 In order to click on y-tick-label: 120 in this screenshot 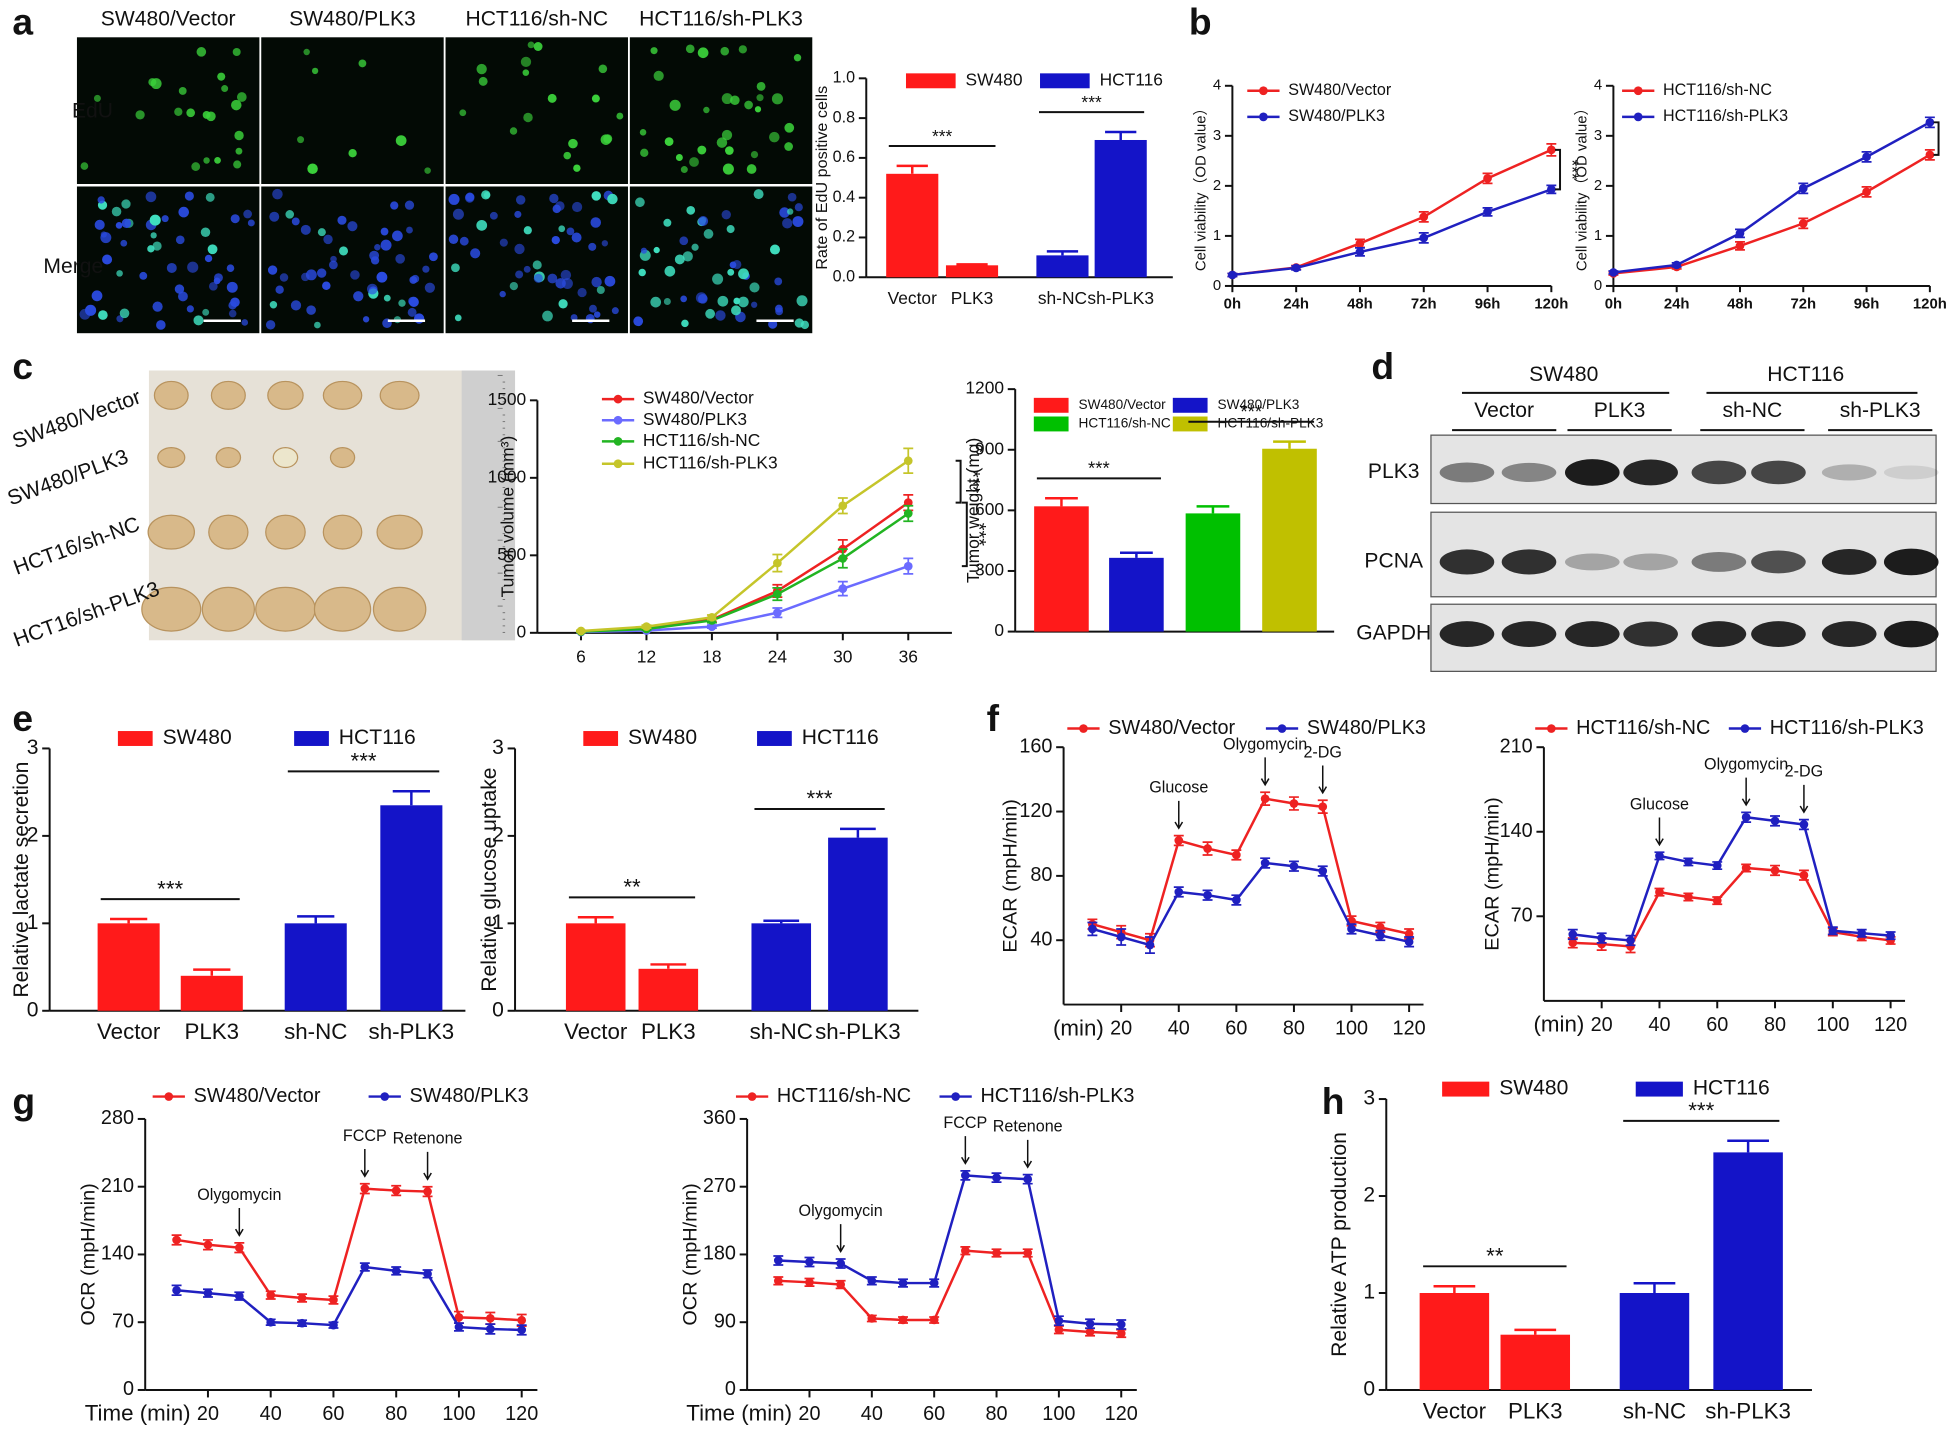, I will do `click(1035, 811)`.